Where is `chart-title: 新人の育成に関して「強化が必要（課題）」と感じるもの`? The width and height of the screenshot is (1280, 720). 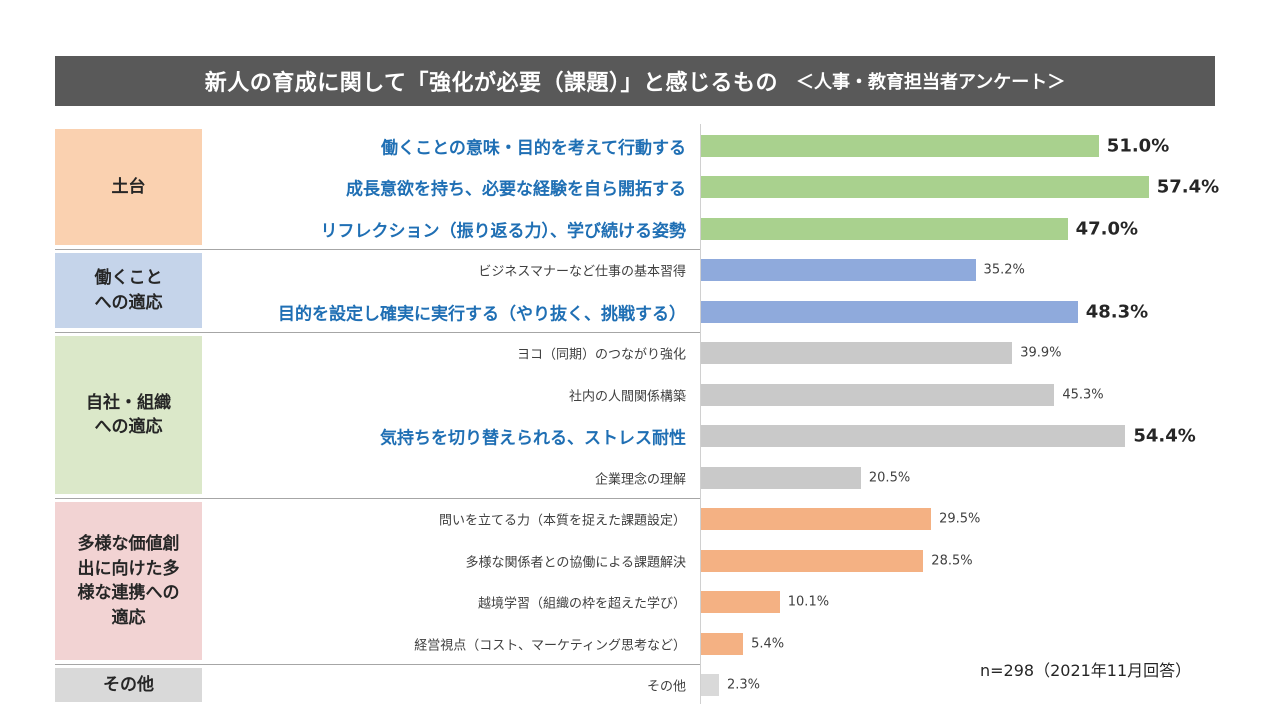
chart-title: 新人の育成に関して「強化が必要（課題）」と感じるもの is located at coordinates (491, 83).